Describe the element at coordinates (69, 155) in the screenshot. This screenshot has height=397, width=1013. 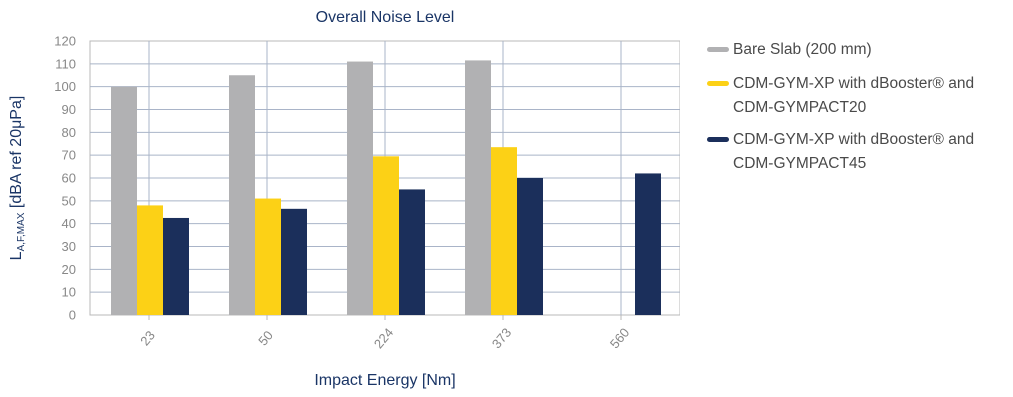
I see `y-tick-label: 70` at that location.